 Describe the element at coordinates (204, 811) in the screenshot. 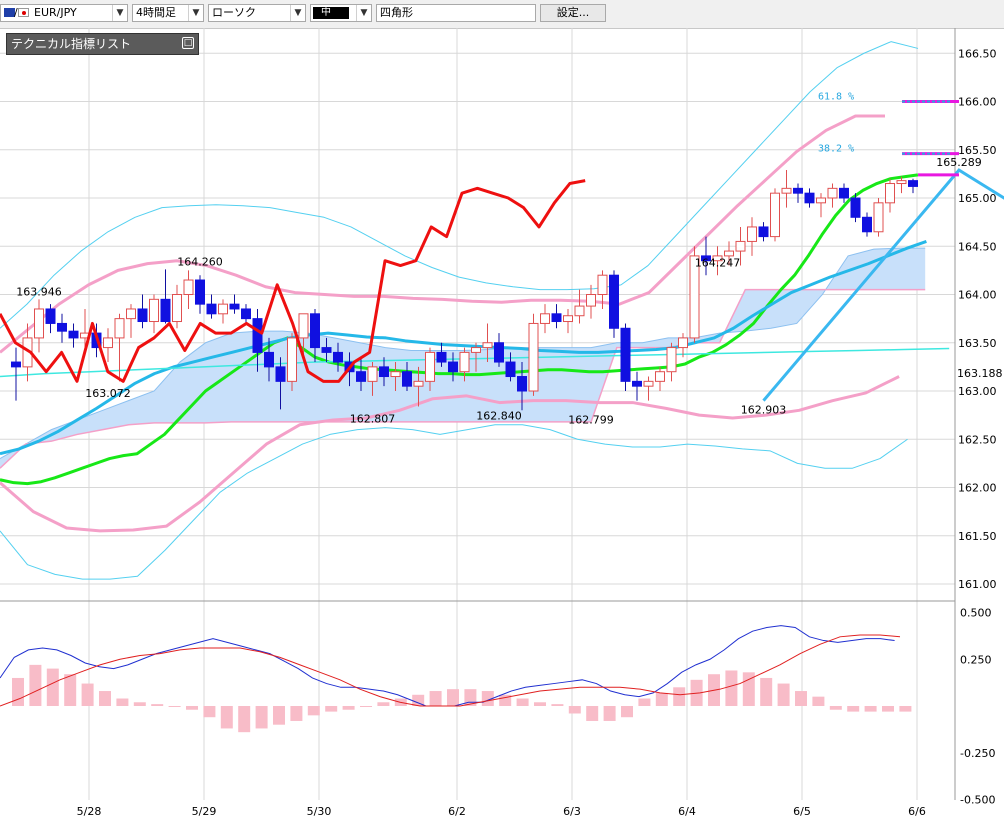

I see `date-label: 5/29` at that location.